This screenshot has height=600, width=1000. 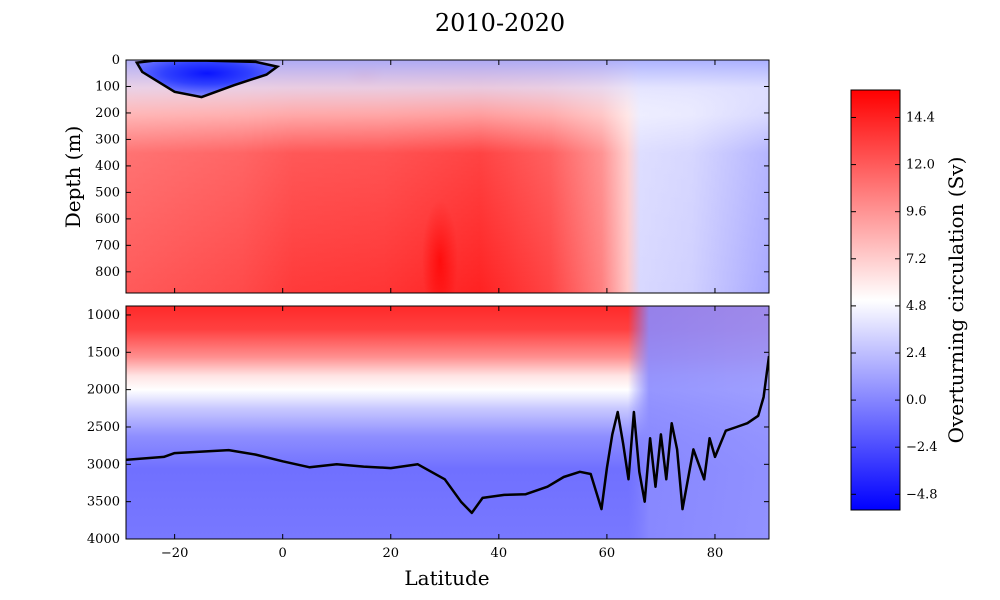 I want to click on colorbar-tick-label: 9.6, so click(x=916, y=212).